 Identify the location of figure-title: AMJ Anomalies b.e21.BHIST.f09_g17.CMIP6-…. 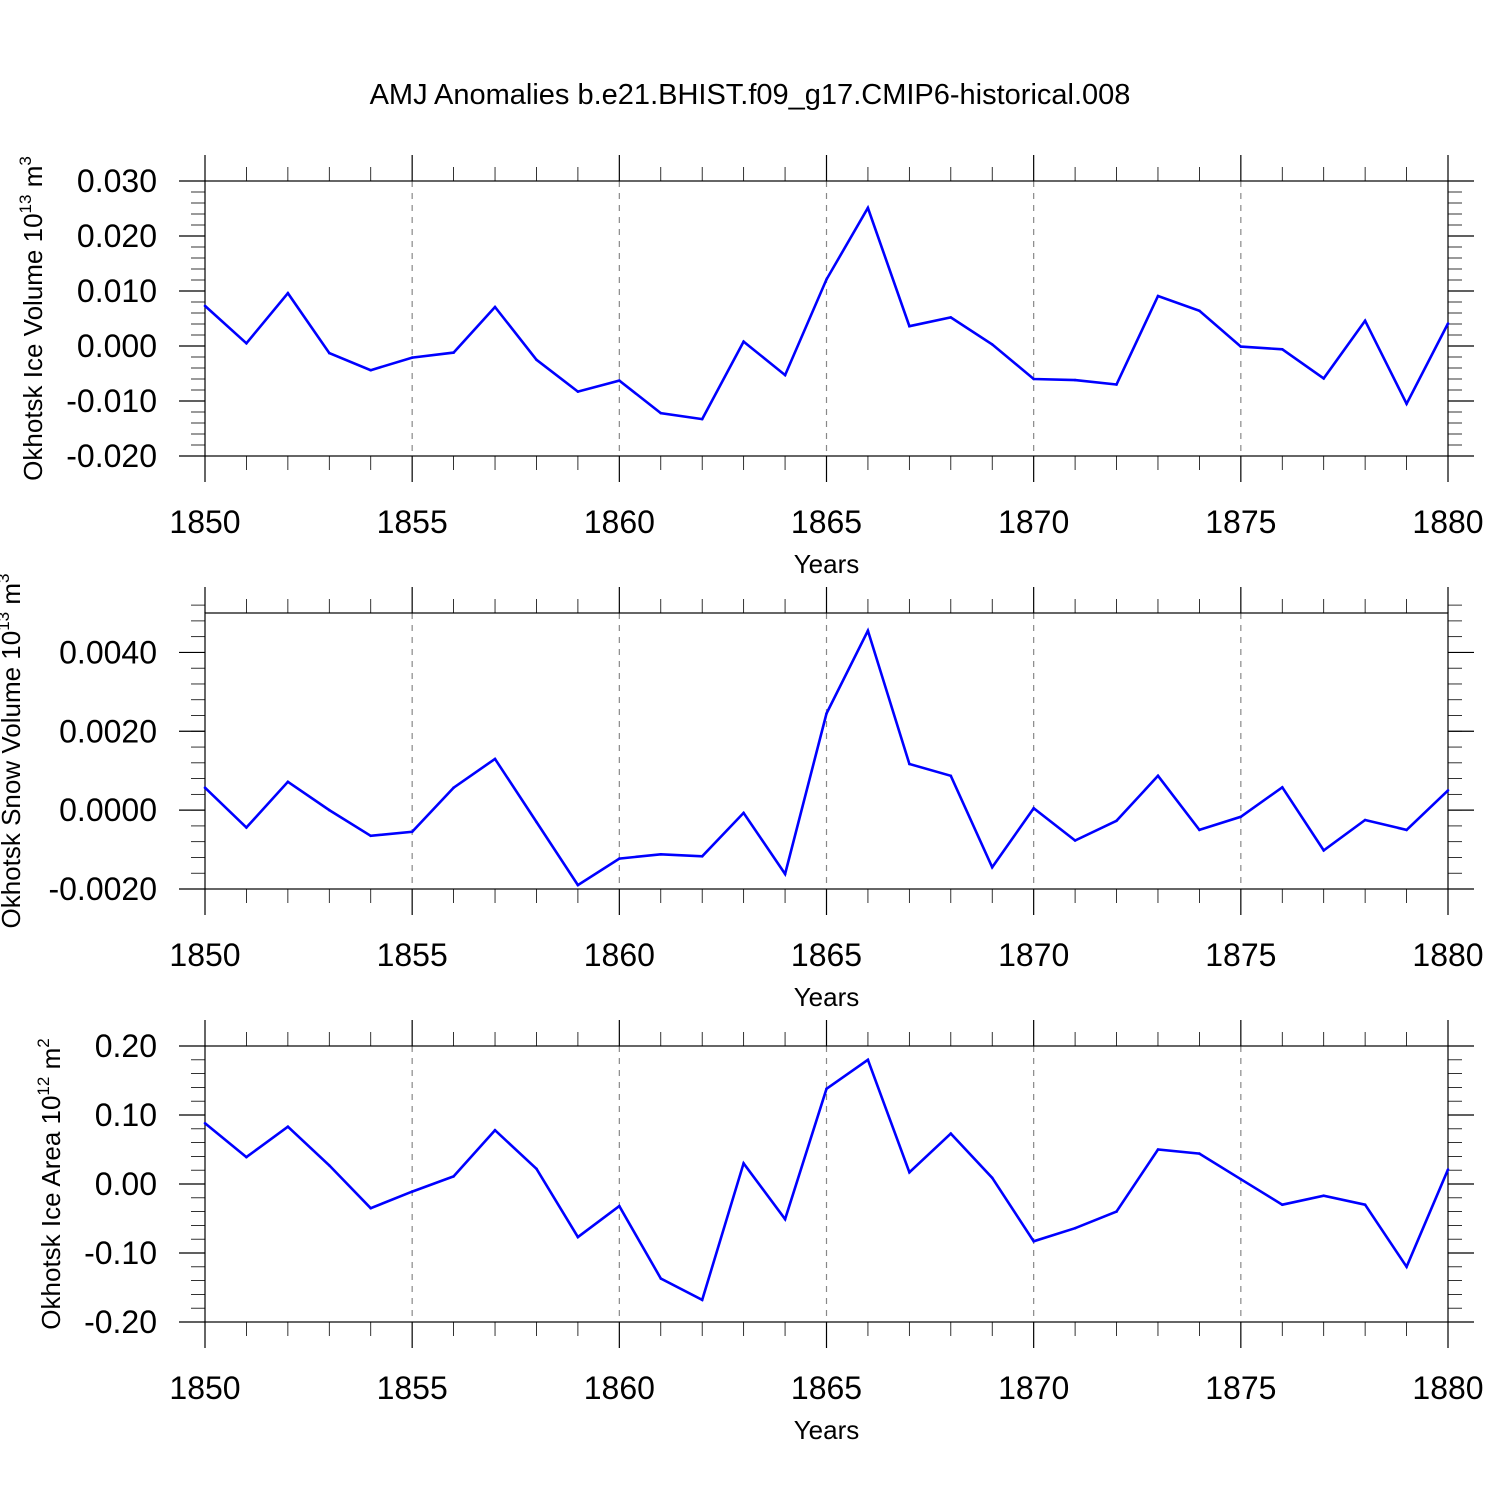
(750, 95).